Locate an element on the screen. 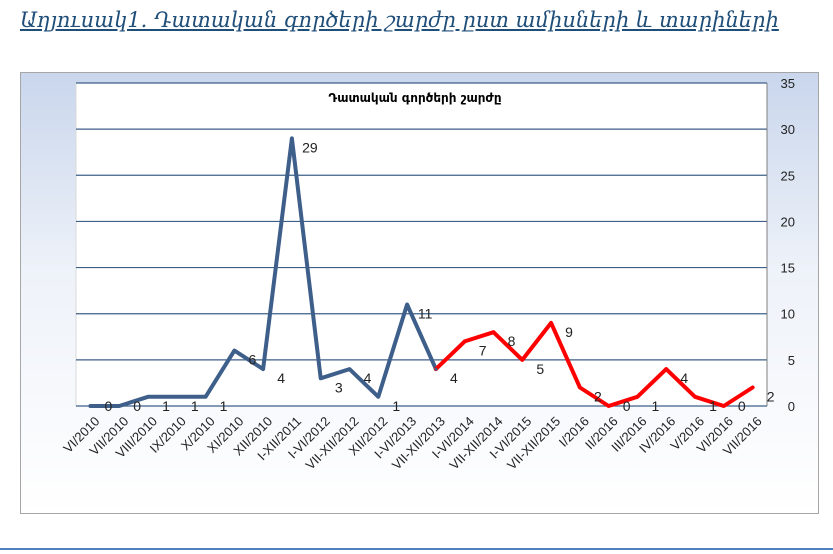  data-label: 5 is located at coordinates (540, 369).